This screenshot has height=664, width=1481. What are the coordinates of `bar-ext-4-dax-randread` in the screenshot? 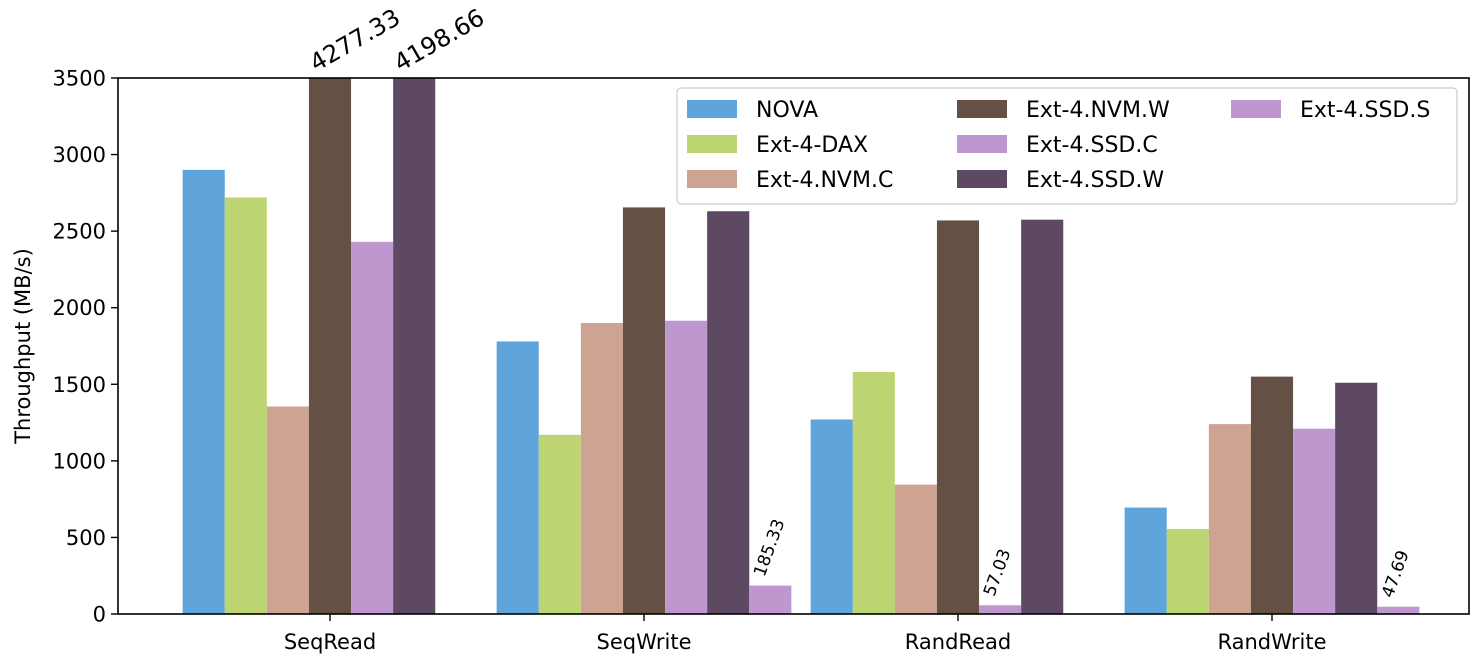 It's located at (873, 493).